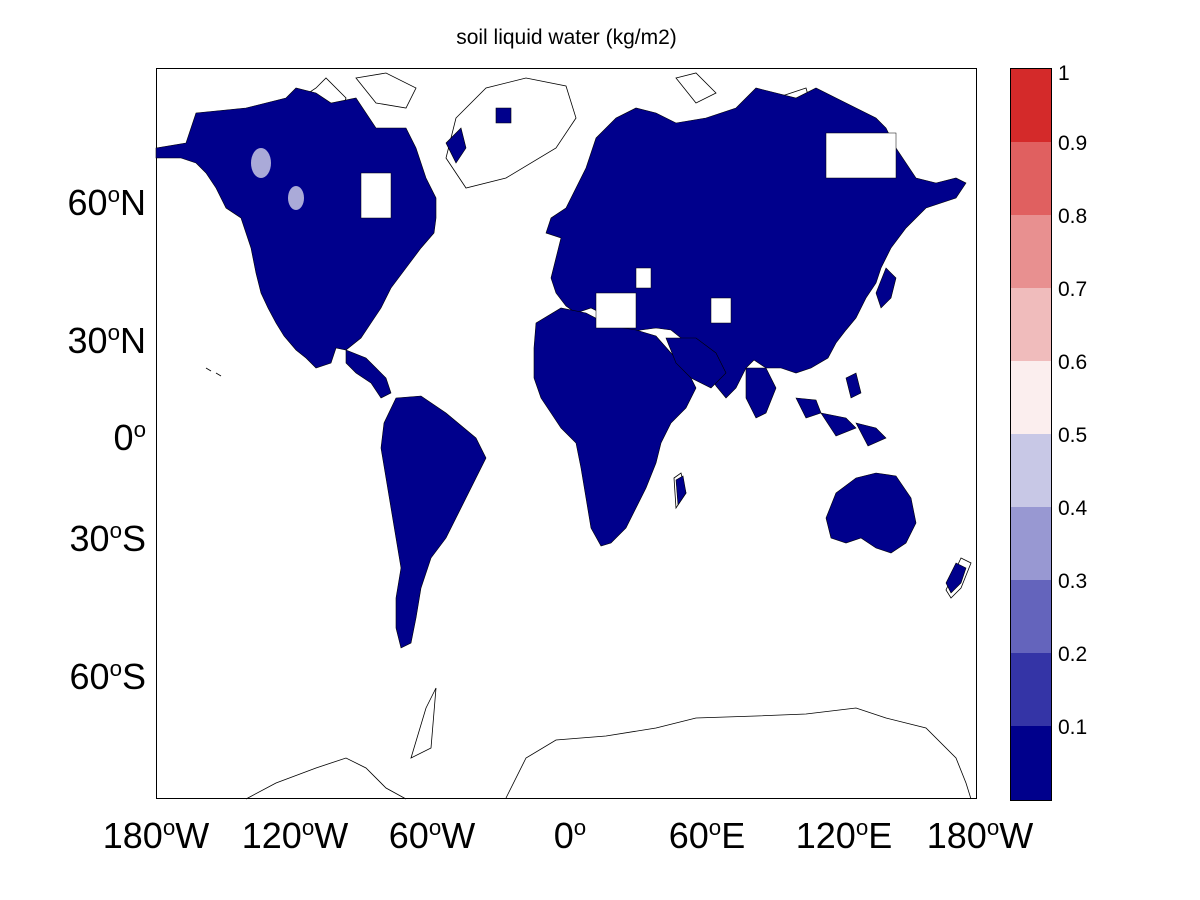 The image size is (1200, 900). Describe the element at coordinates (1073, 216) in the screenshot. I see `colorbar-label: 0.8` at that location.